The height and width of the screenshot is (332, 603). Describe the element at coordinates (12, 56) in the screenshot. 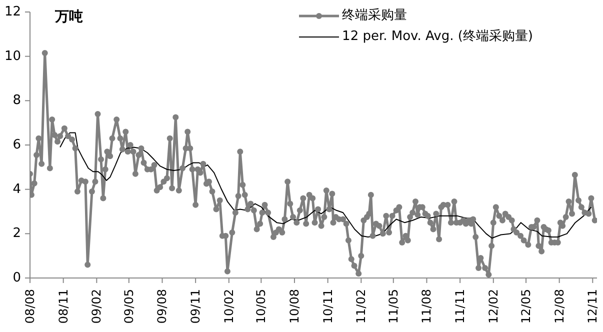

I see `y-tick-label: 10` at that location.